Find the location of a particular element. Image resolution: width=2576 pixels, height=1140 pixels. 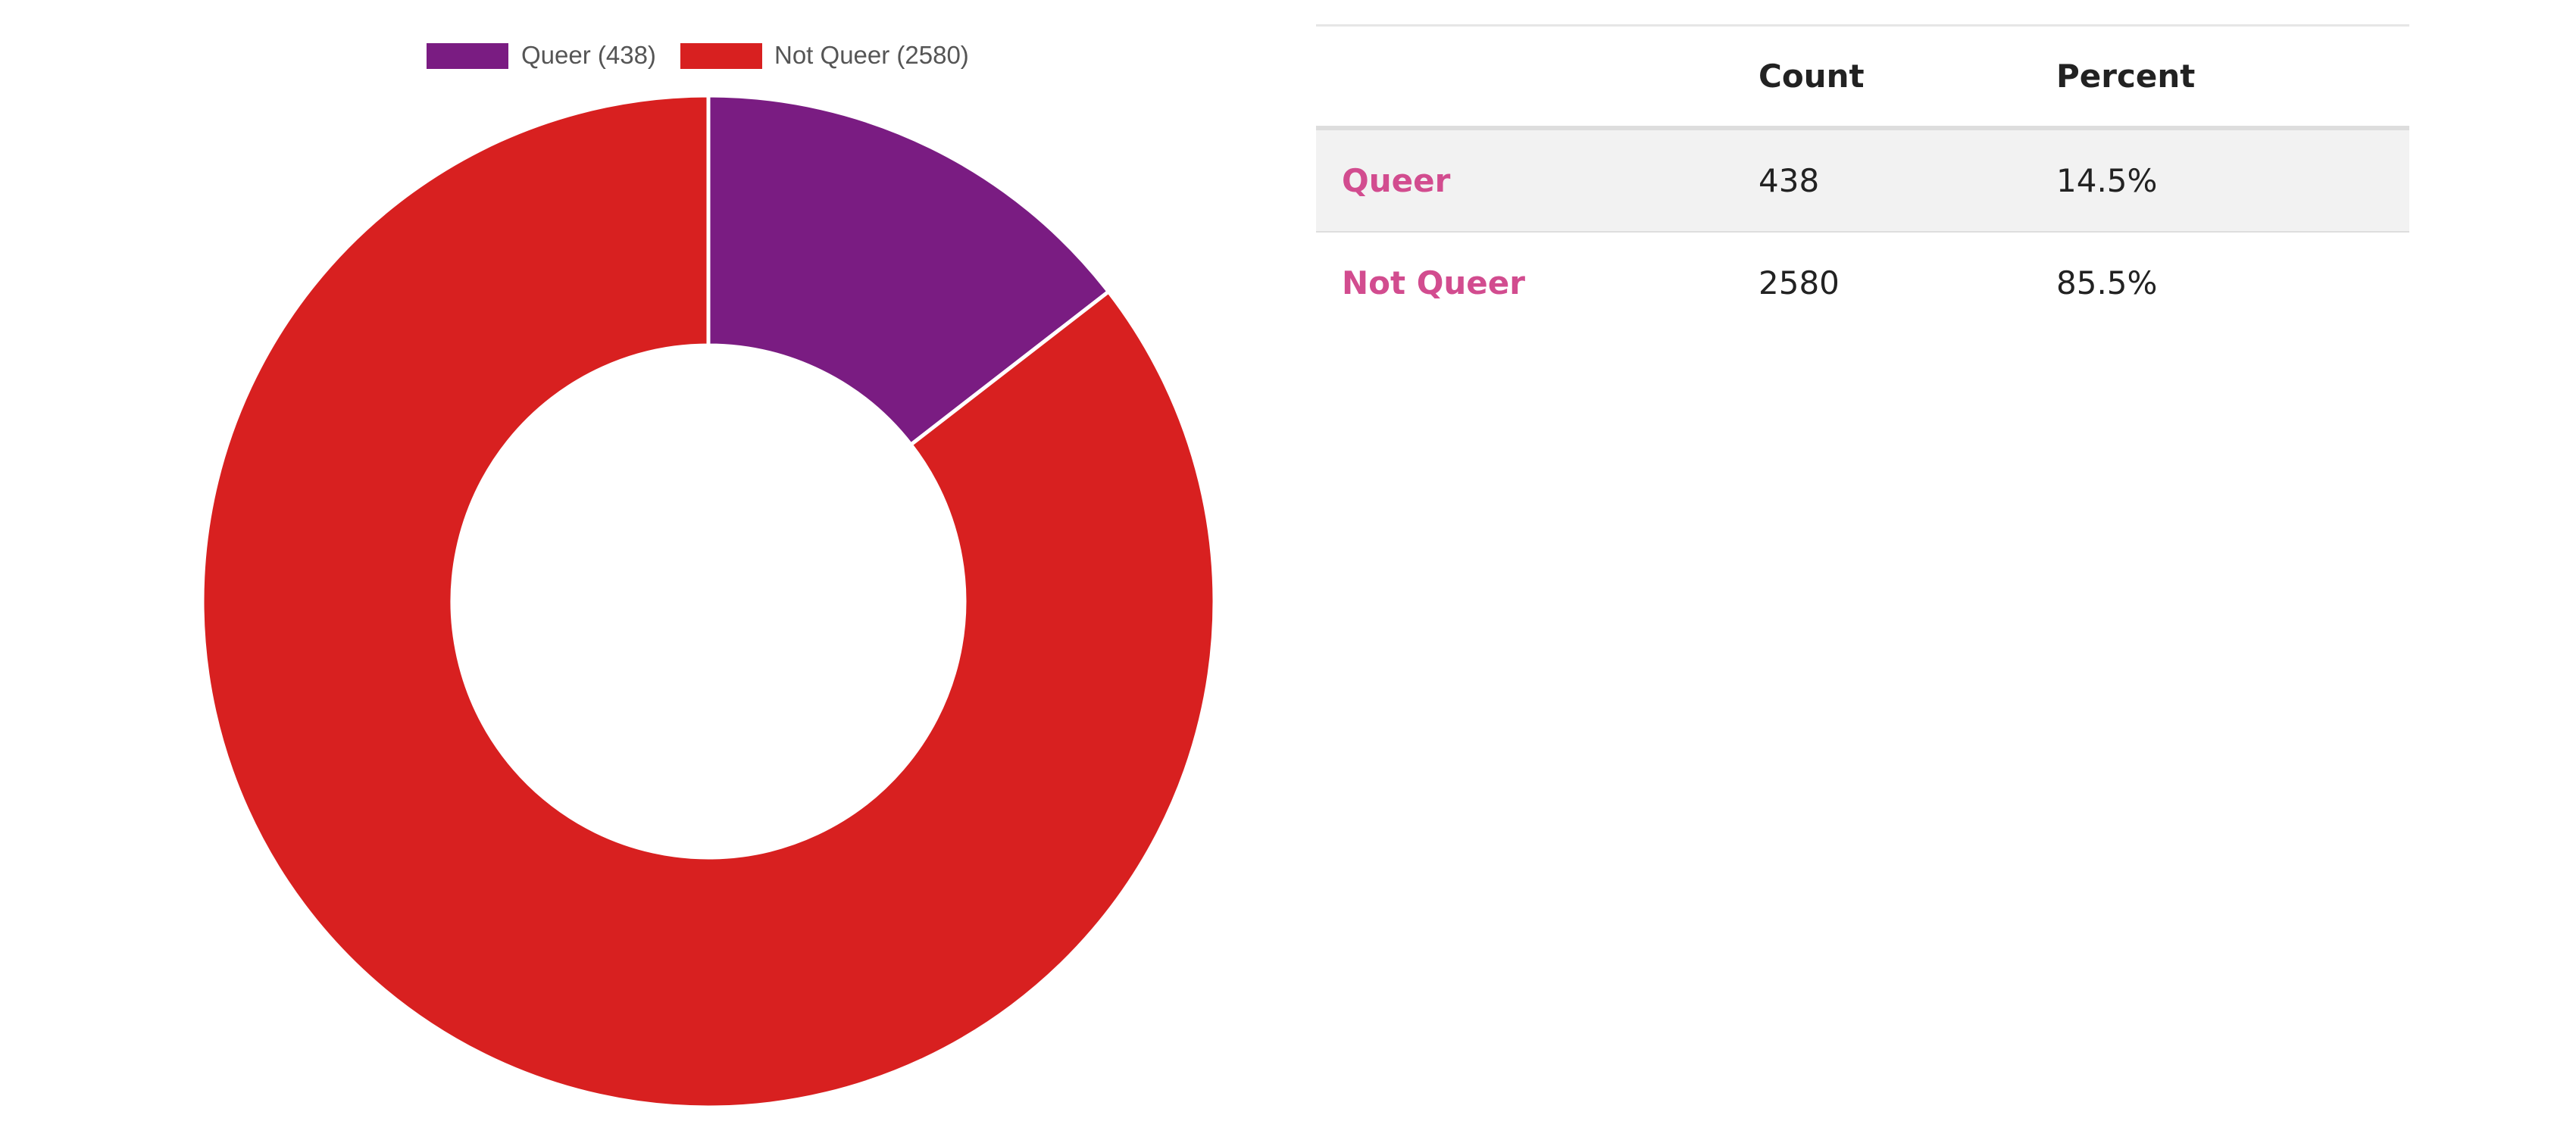

row-percent: 85.5% is located at coordinates (2107, 282).